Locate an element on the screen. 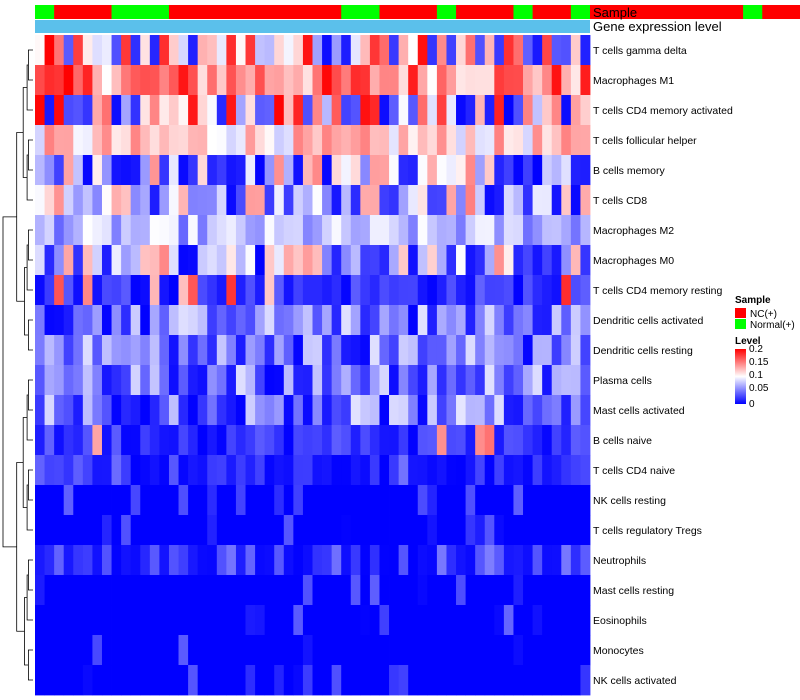  row-label: T cells regulatory Tregs is located at coordinates (647, 531).